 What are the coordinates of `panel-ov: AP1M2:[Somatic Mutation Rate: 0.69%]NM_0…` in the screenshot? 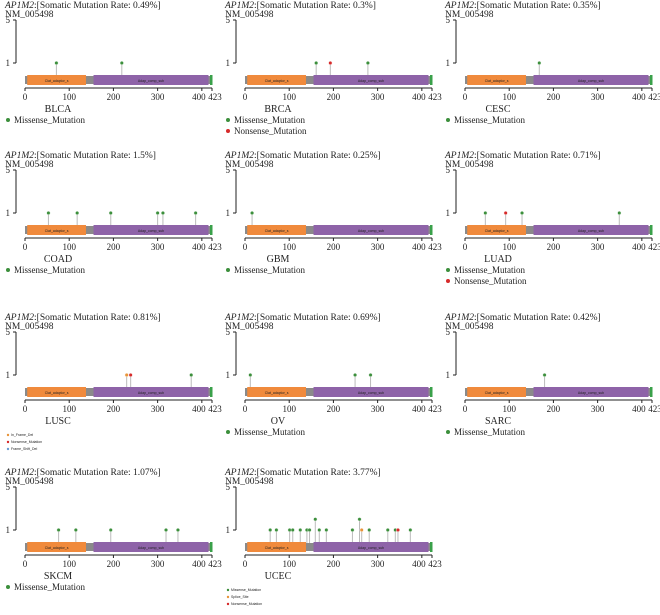 It's located at (333, 375).